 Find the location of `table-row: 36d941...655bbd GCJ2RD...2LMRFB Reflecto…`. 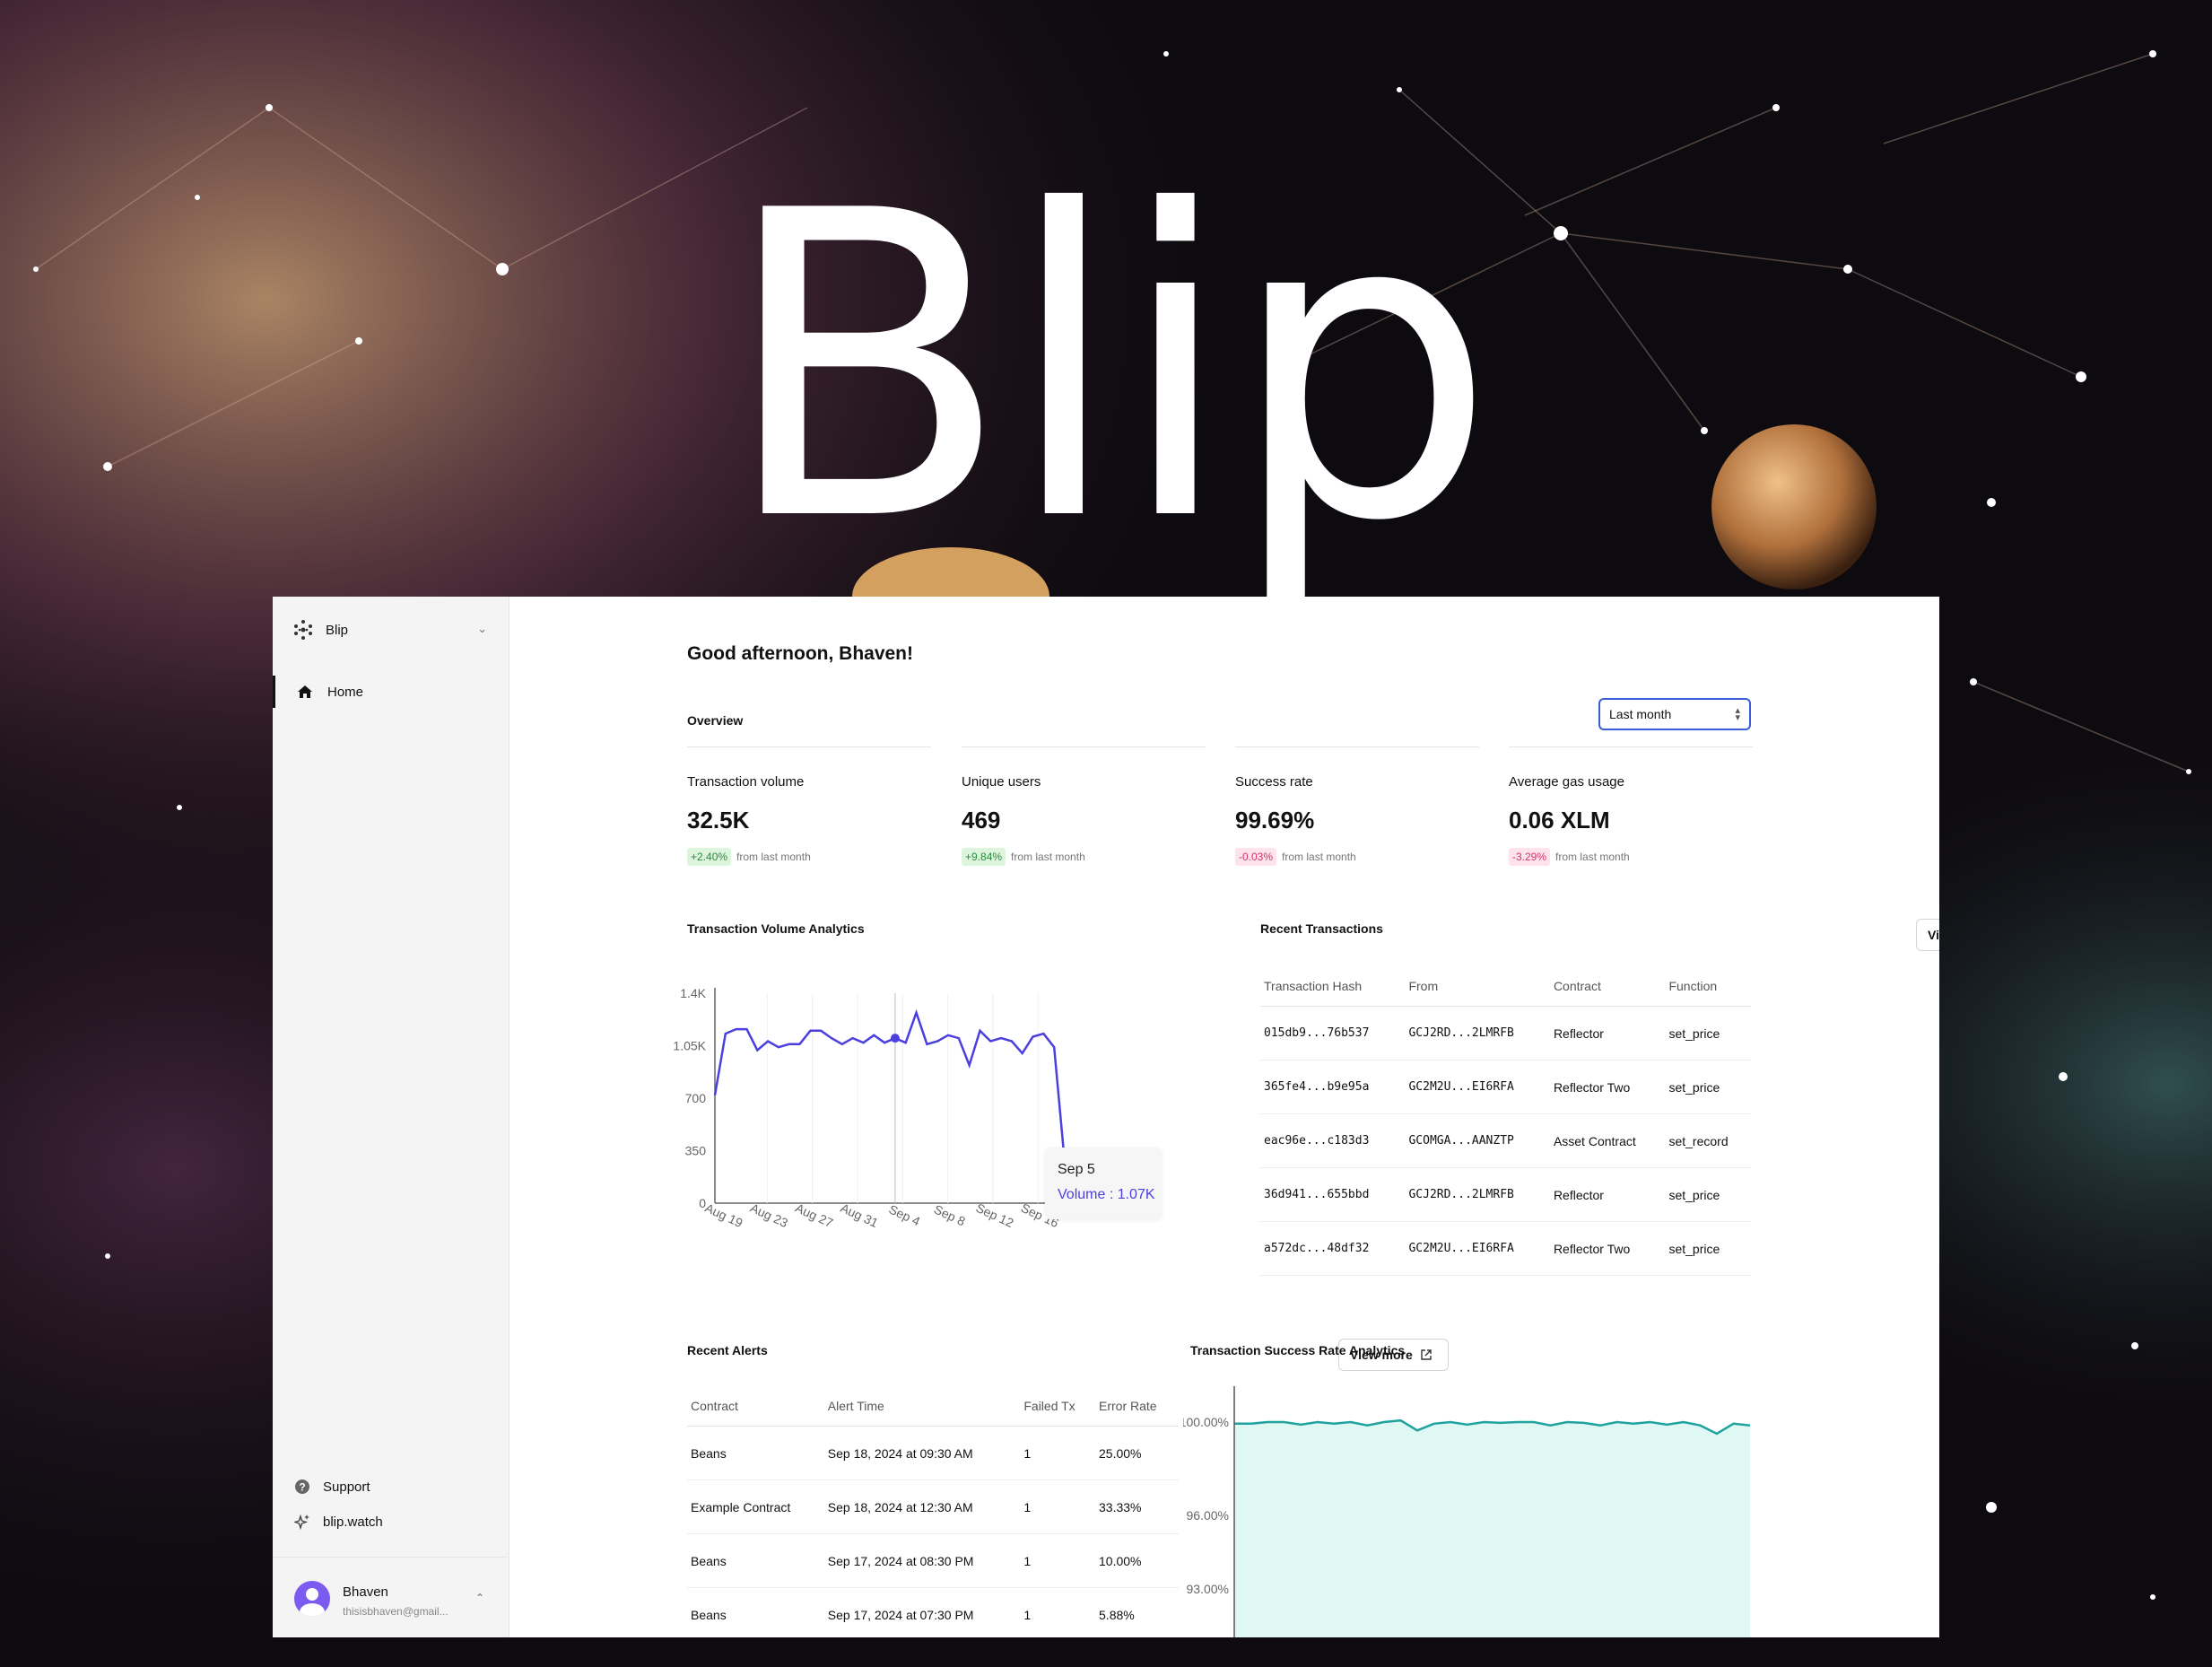

table-row: 36d941...655bbd GCJ2RD...2LMRFB Reflecto… is located at coordinates (1505, 1194).